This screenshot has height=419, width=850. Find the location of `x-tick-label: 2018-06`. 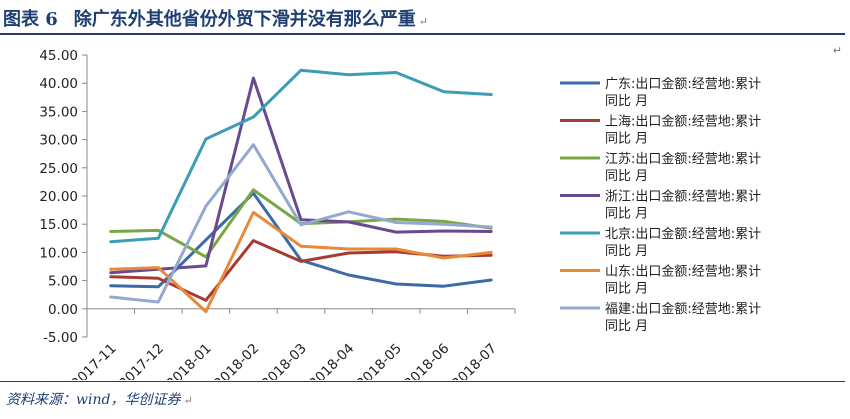

x-tick-label: 2018-06 is located at coordinates (426, 360).